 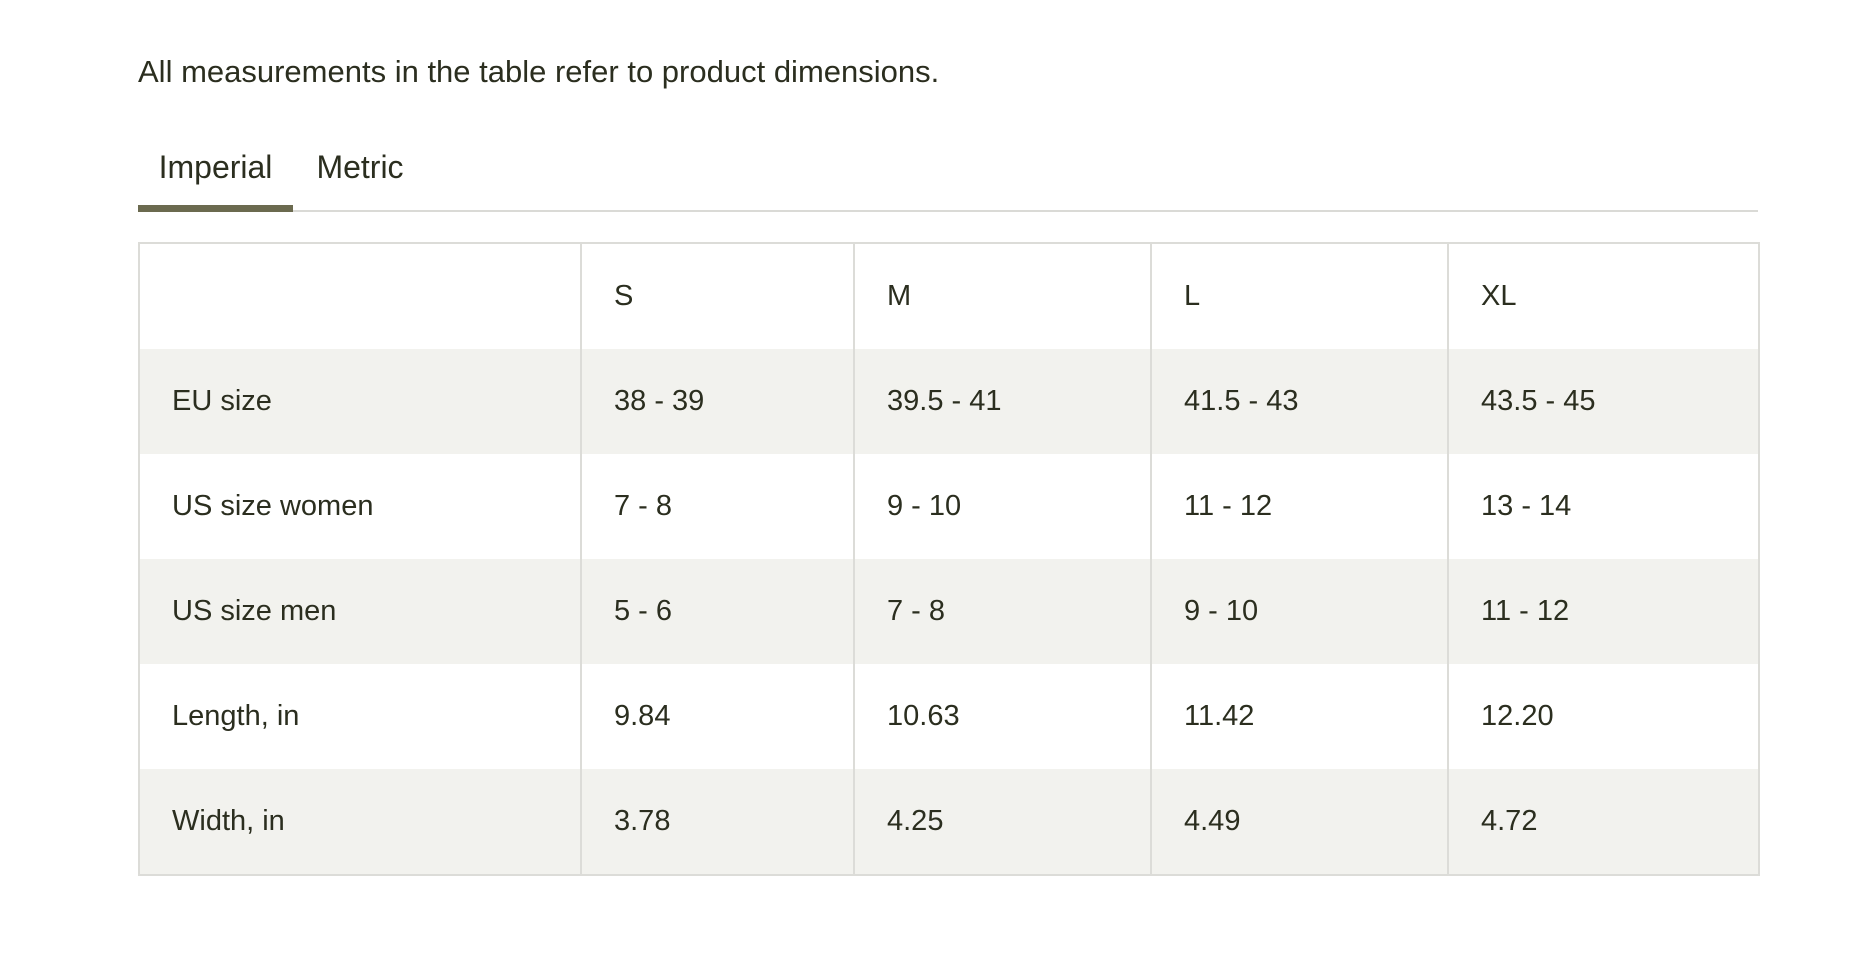 What do you see at coordinates (717, 611) in the screenshot?
I see `table-cell: 5 - 6` at bounding box center [717, 611].